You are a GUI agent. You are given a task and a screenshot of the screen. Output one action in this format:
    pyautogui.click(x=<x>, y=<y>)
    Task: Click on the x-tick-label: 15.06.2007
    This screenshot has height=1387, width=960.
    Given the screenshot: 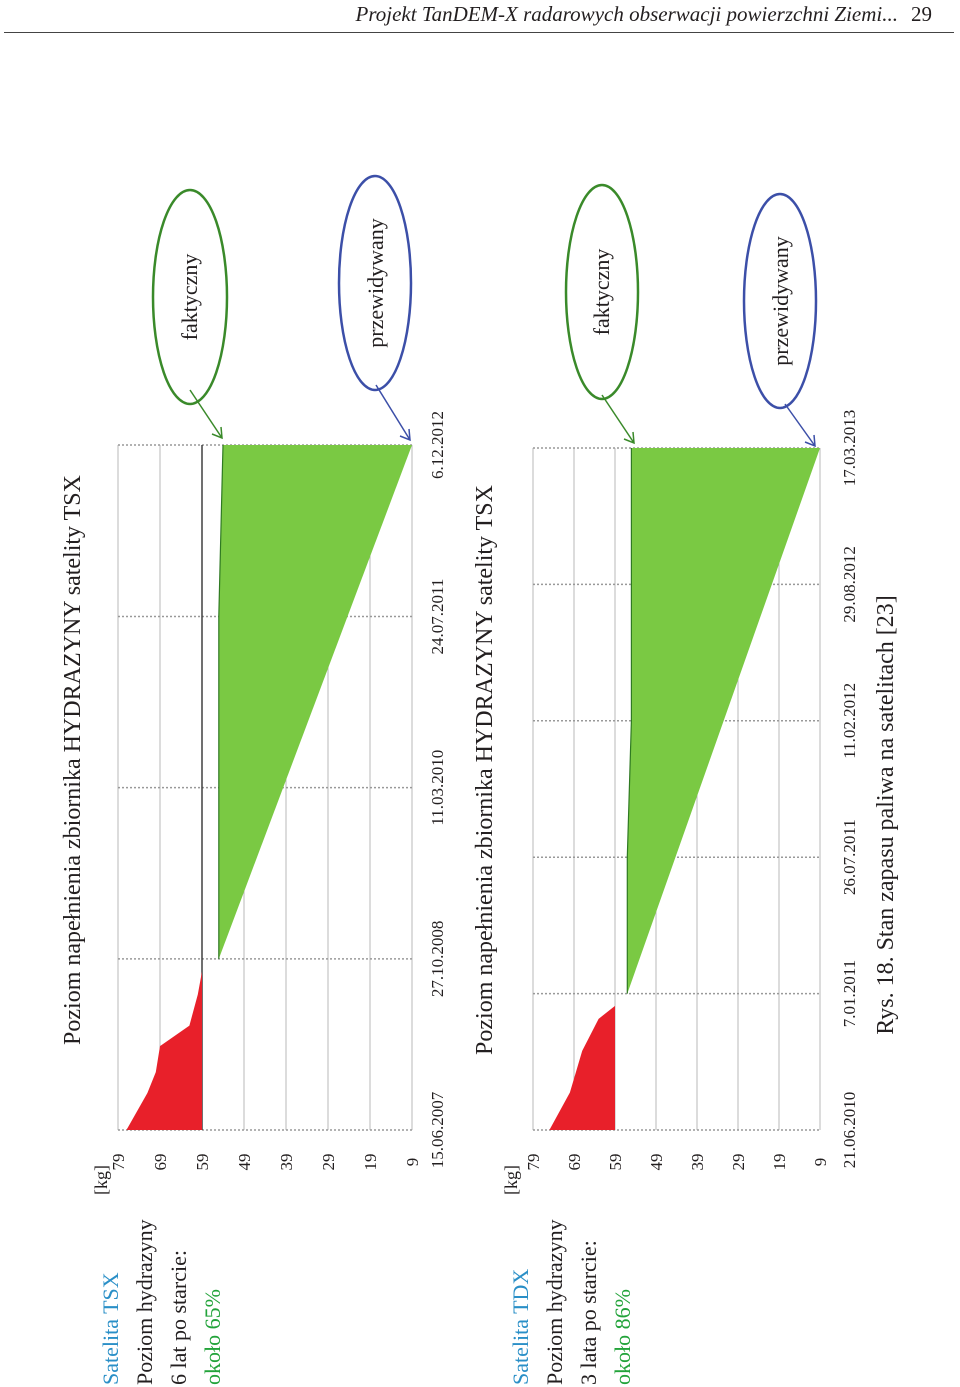 What is the action you would take?
    pyautogui.click(x=437, y=1129)
    